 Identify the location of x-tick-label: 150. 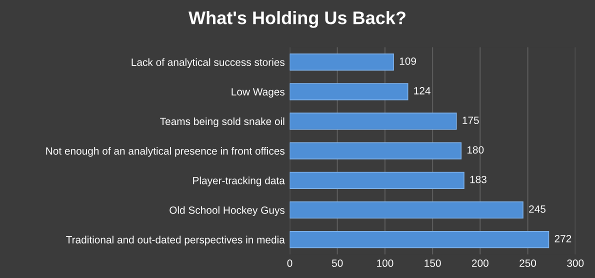
(432, 263).